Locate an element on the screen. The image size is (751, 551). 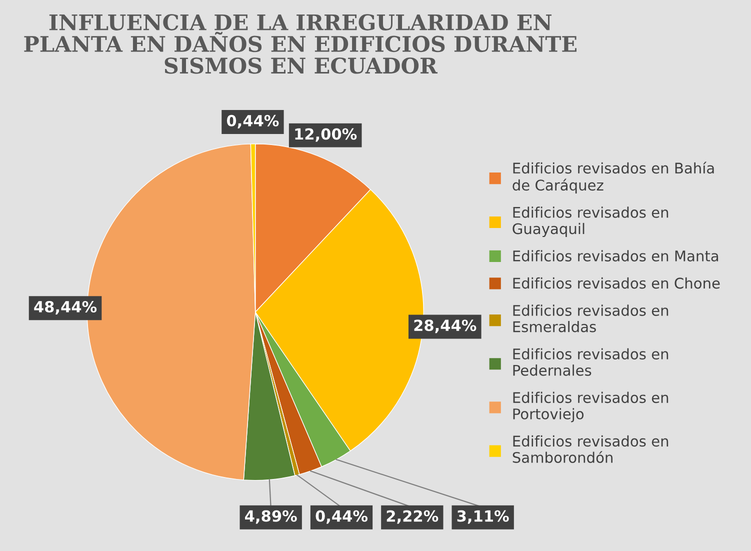
legend-label: Edificios revisados en Manta is located at coordinates (615, 256).